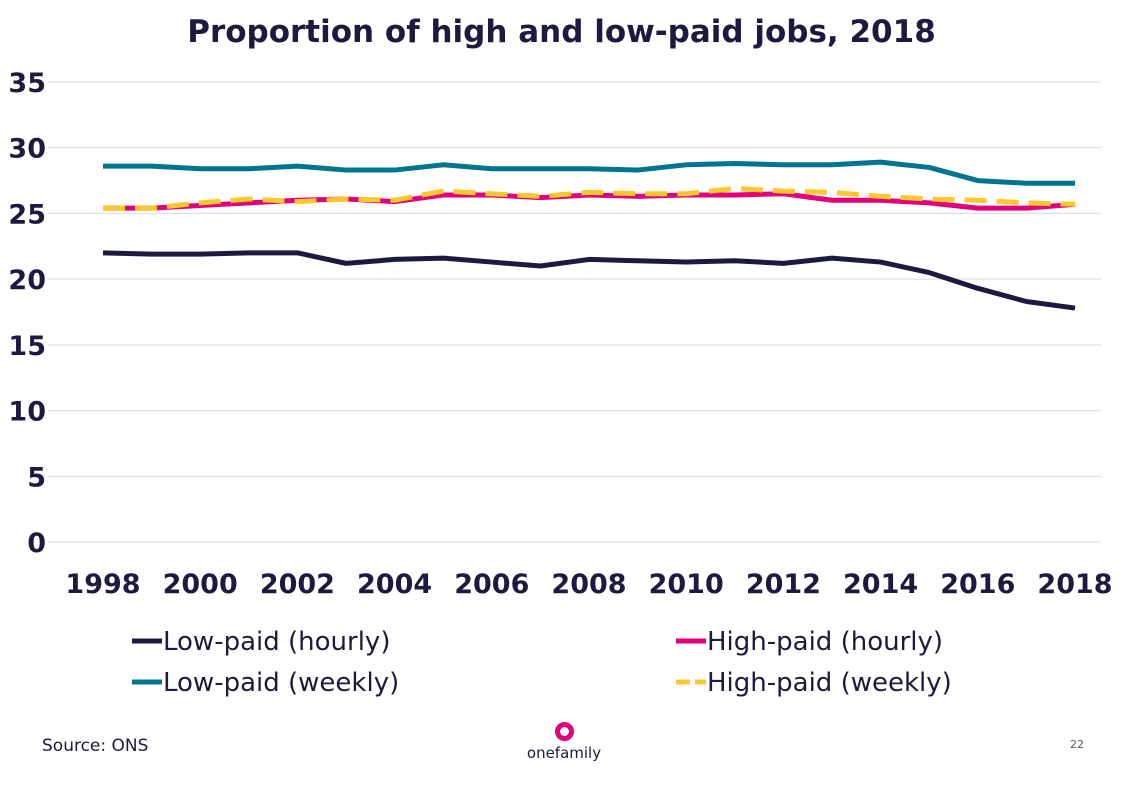  I want to click on legend-item: Low-paid (hourly), so click(261, 642).